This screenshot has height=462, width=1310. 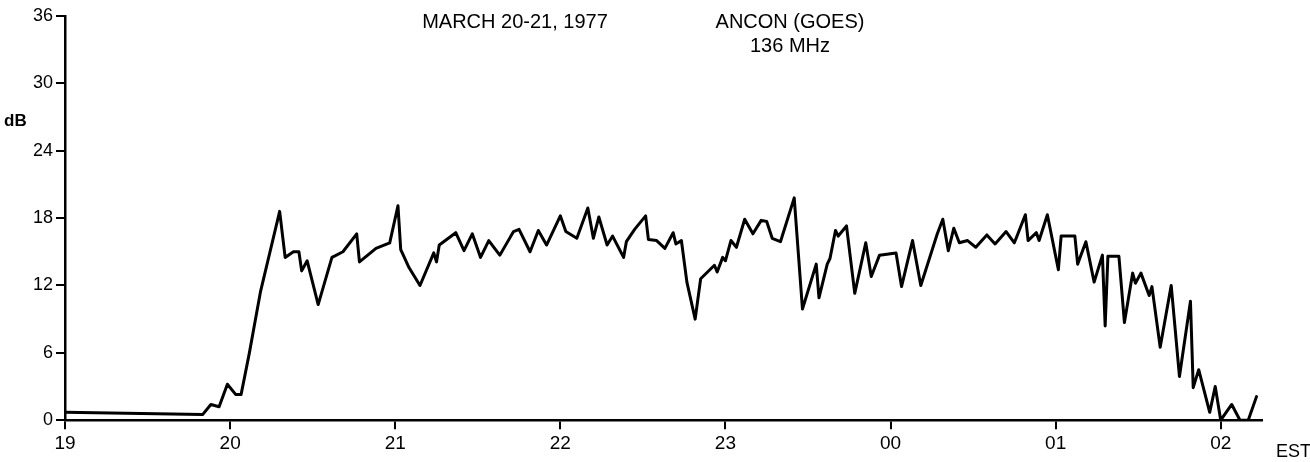 What do you see at coordinates (43, 149) in the screenshot?
I see `y-tick-label: 24` at bounding box center [43, 149].